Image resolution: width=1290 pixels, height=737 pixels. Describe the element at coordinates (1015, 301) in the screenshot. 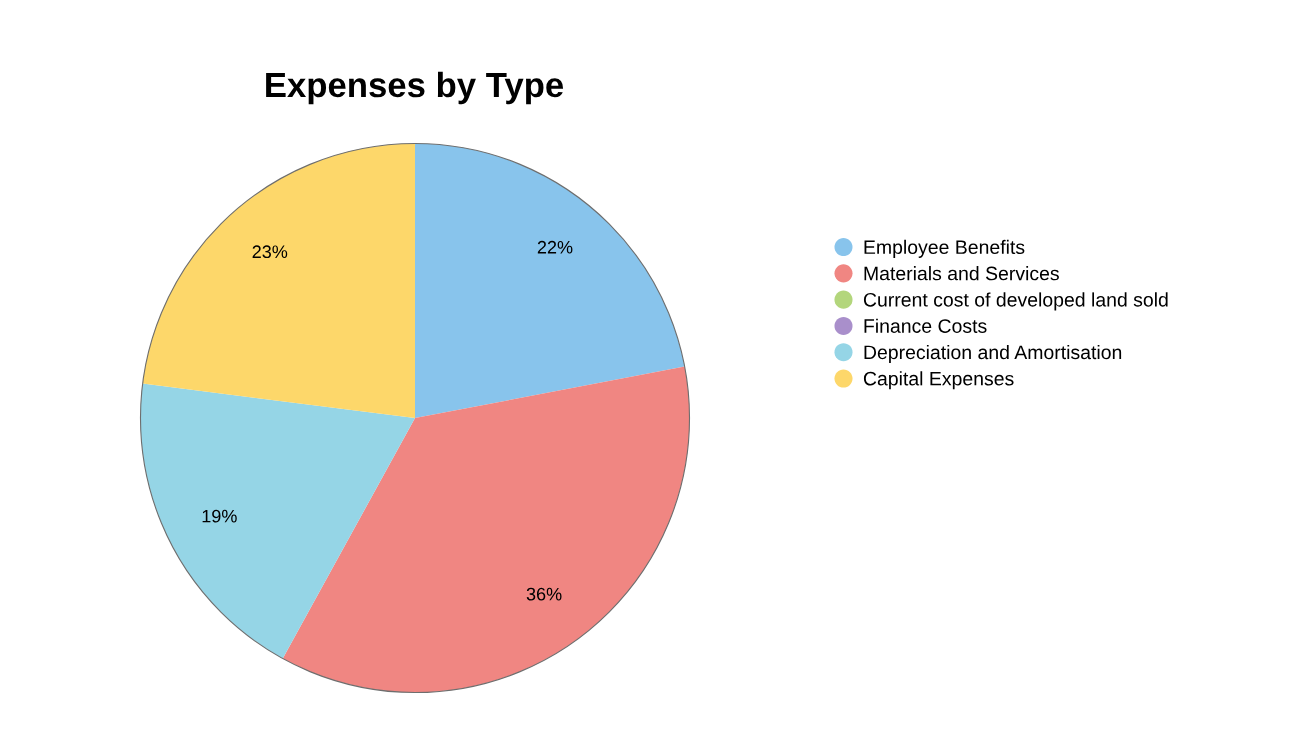

I see `legend-label: Current cost of developed land sold` at that location.